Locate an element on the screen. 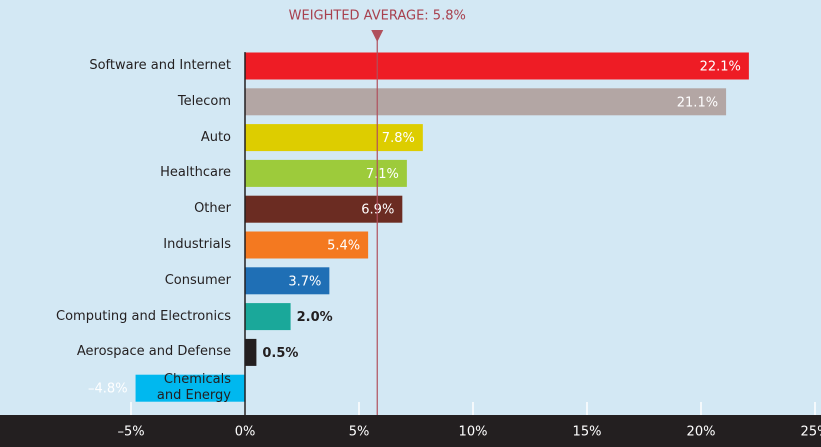 Image resolution: width=821 pixels, height=447 pixels. category-label: Industrials is located at coordinates (197, 244).